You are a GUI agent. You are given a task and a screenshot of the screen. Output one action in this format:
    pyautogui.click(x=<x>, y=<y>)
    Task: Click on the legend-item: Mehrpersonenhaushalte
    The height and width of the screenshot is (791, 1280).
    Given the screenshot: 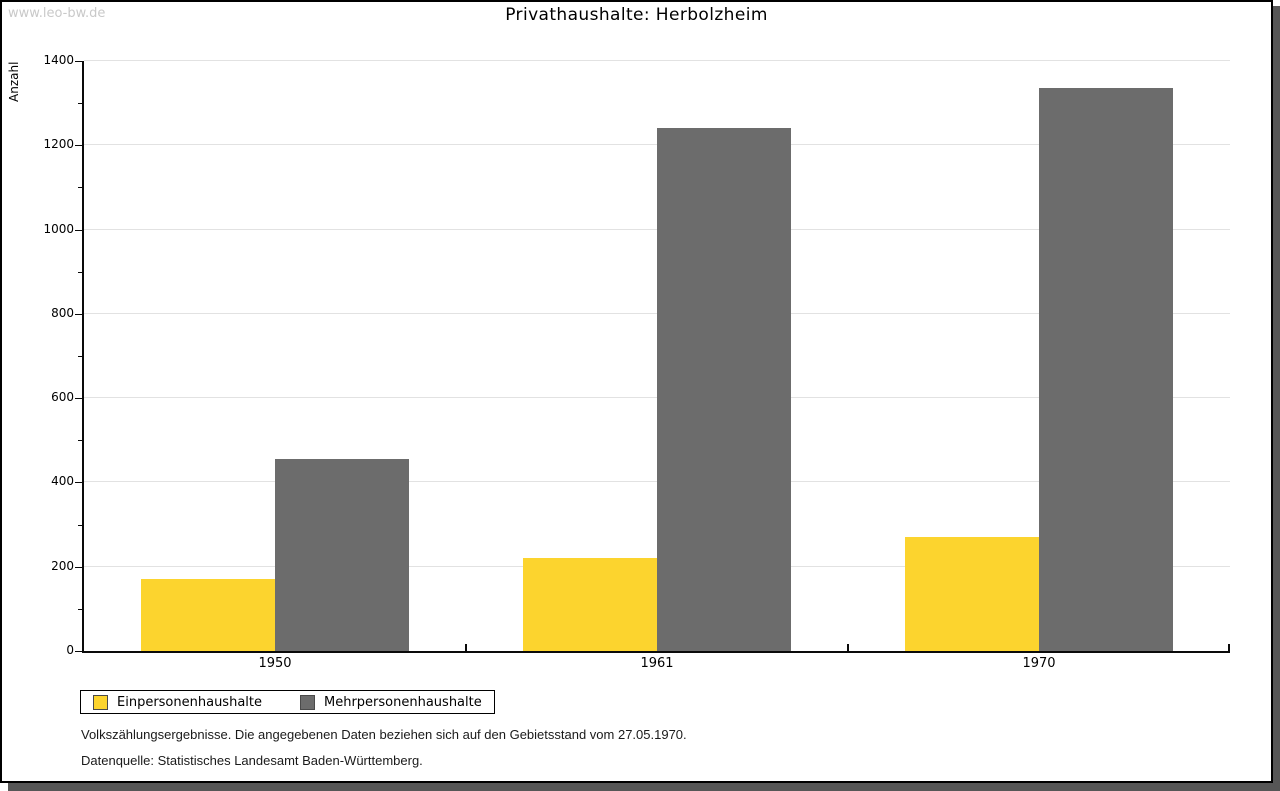 What is the action you would take?
    pyautogui.click(x=391, y=702)
    